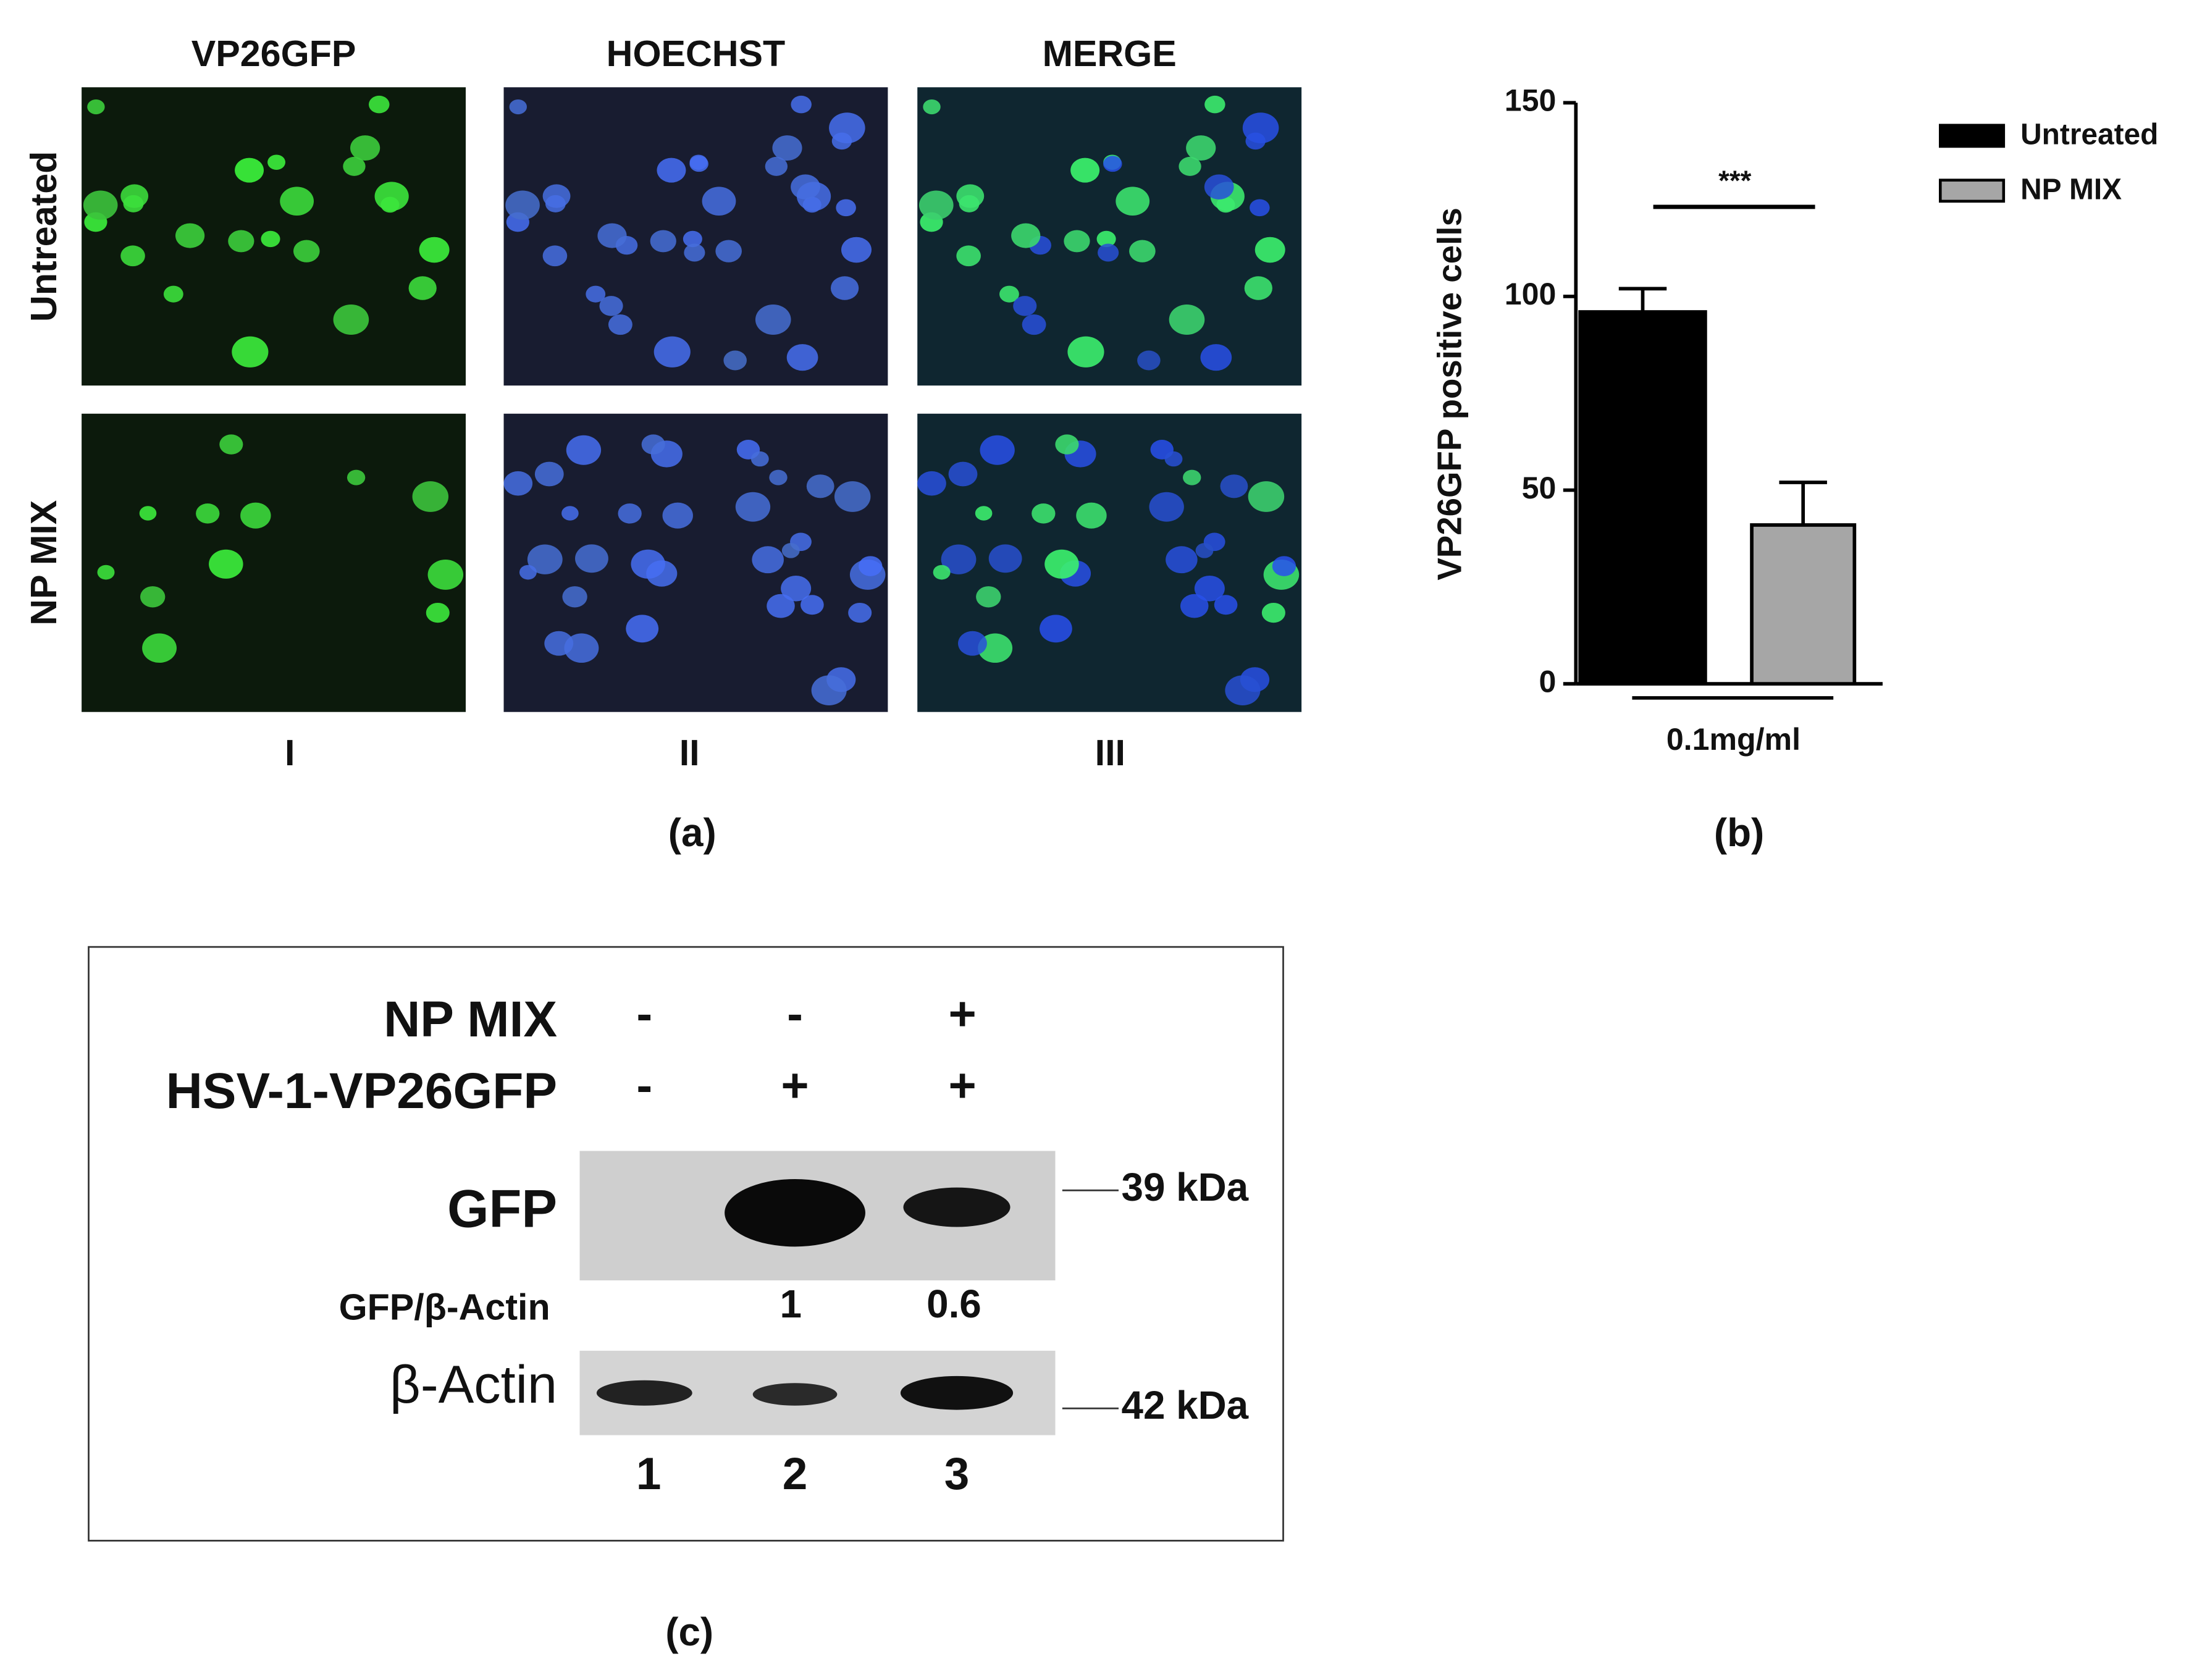 The height and width of the screenshot is (1680, 2202). What do you see at coordinates (1110, 53) in the screenshot?
I see `column-title: MERGE` at bounding box center [1110, 53].